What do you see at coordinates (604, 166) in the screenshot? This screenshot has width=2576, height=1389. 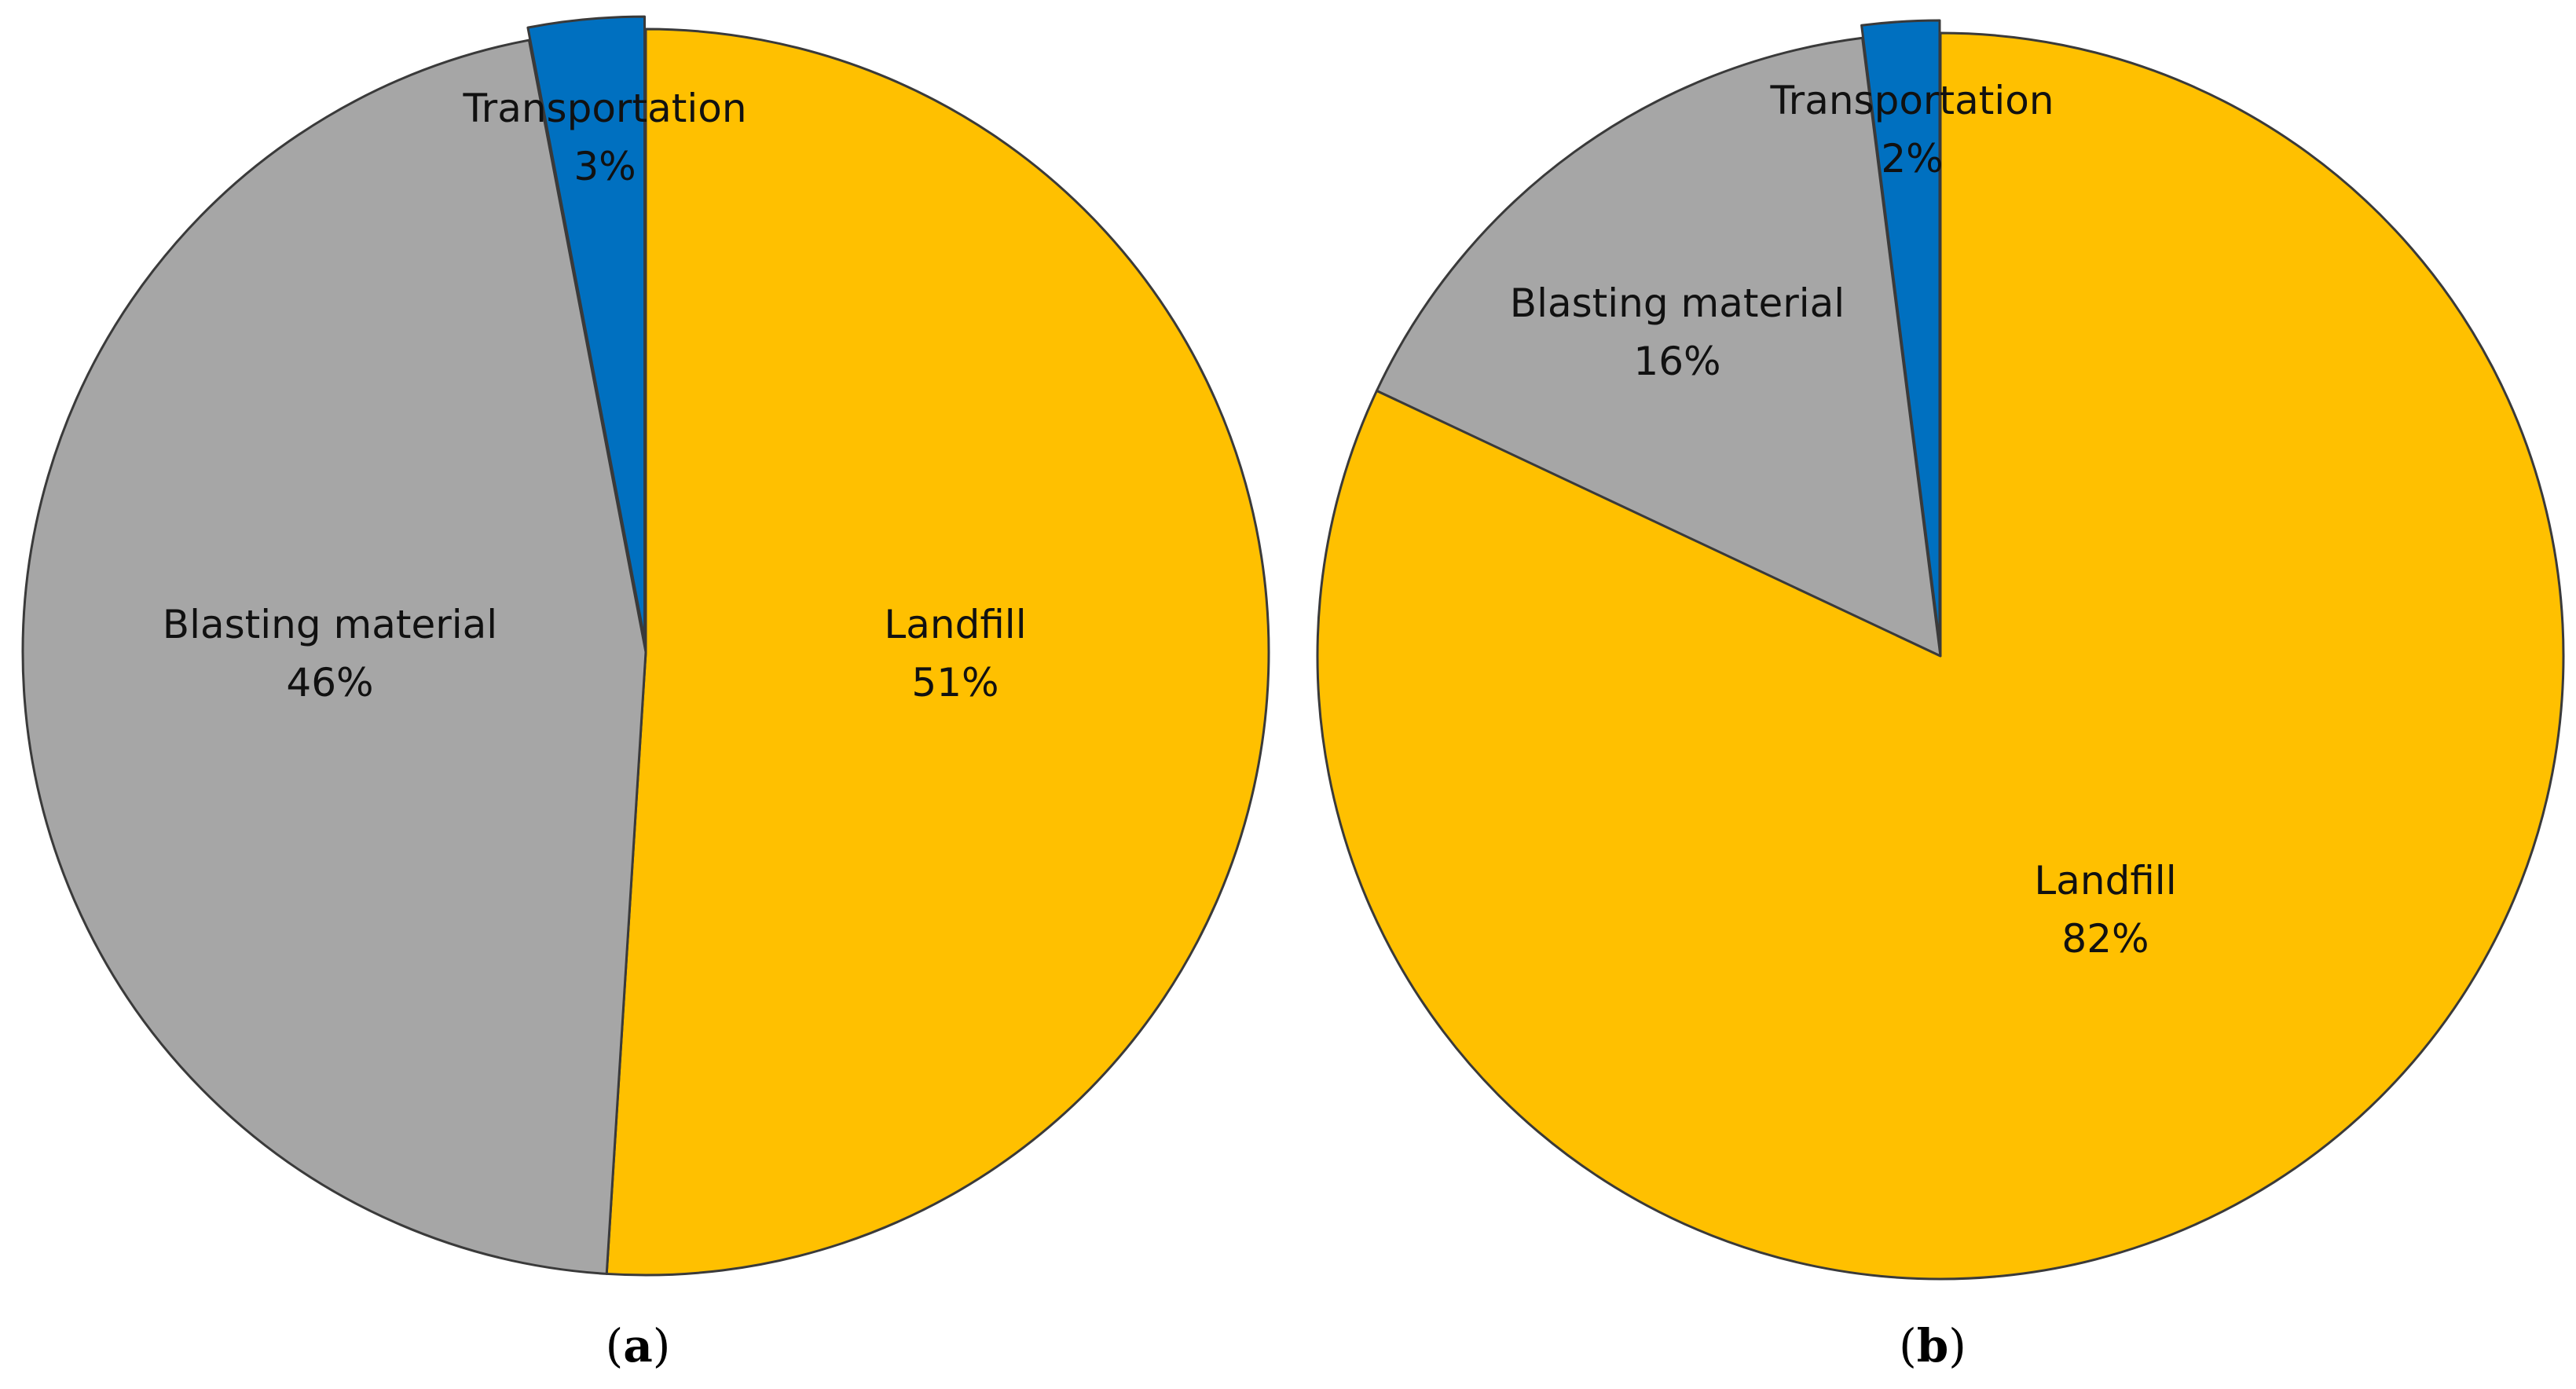 I see `slice-value-transportation: 3%` at bounding box center [604, 166].